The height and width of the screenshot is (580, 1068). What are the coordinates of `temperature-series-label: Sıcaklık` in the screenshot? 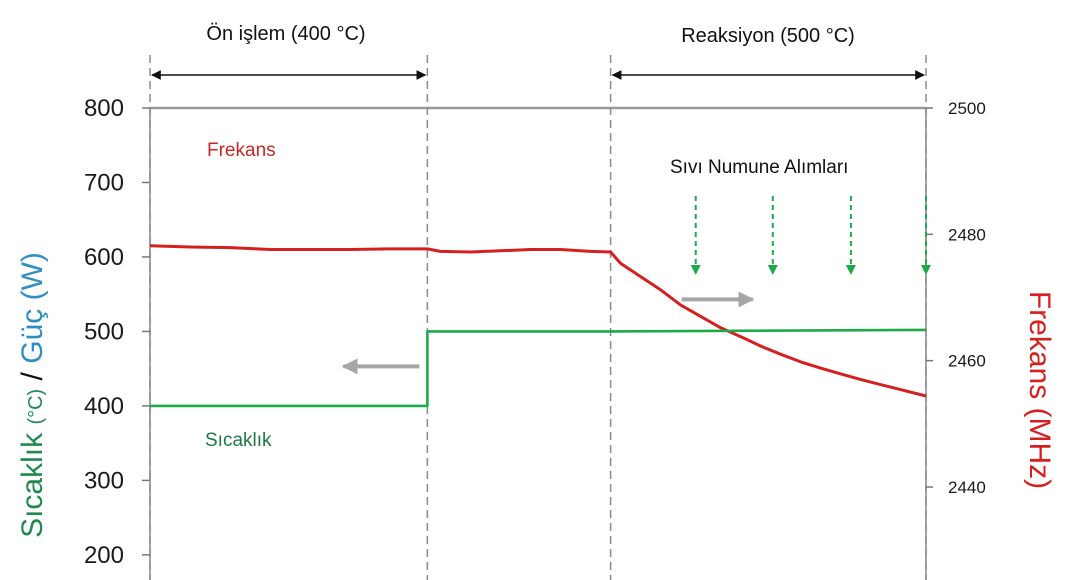 It's located at (238, 440).